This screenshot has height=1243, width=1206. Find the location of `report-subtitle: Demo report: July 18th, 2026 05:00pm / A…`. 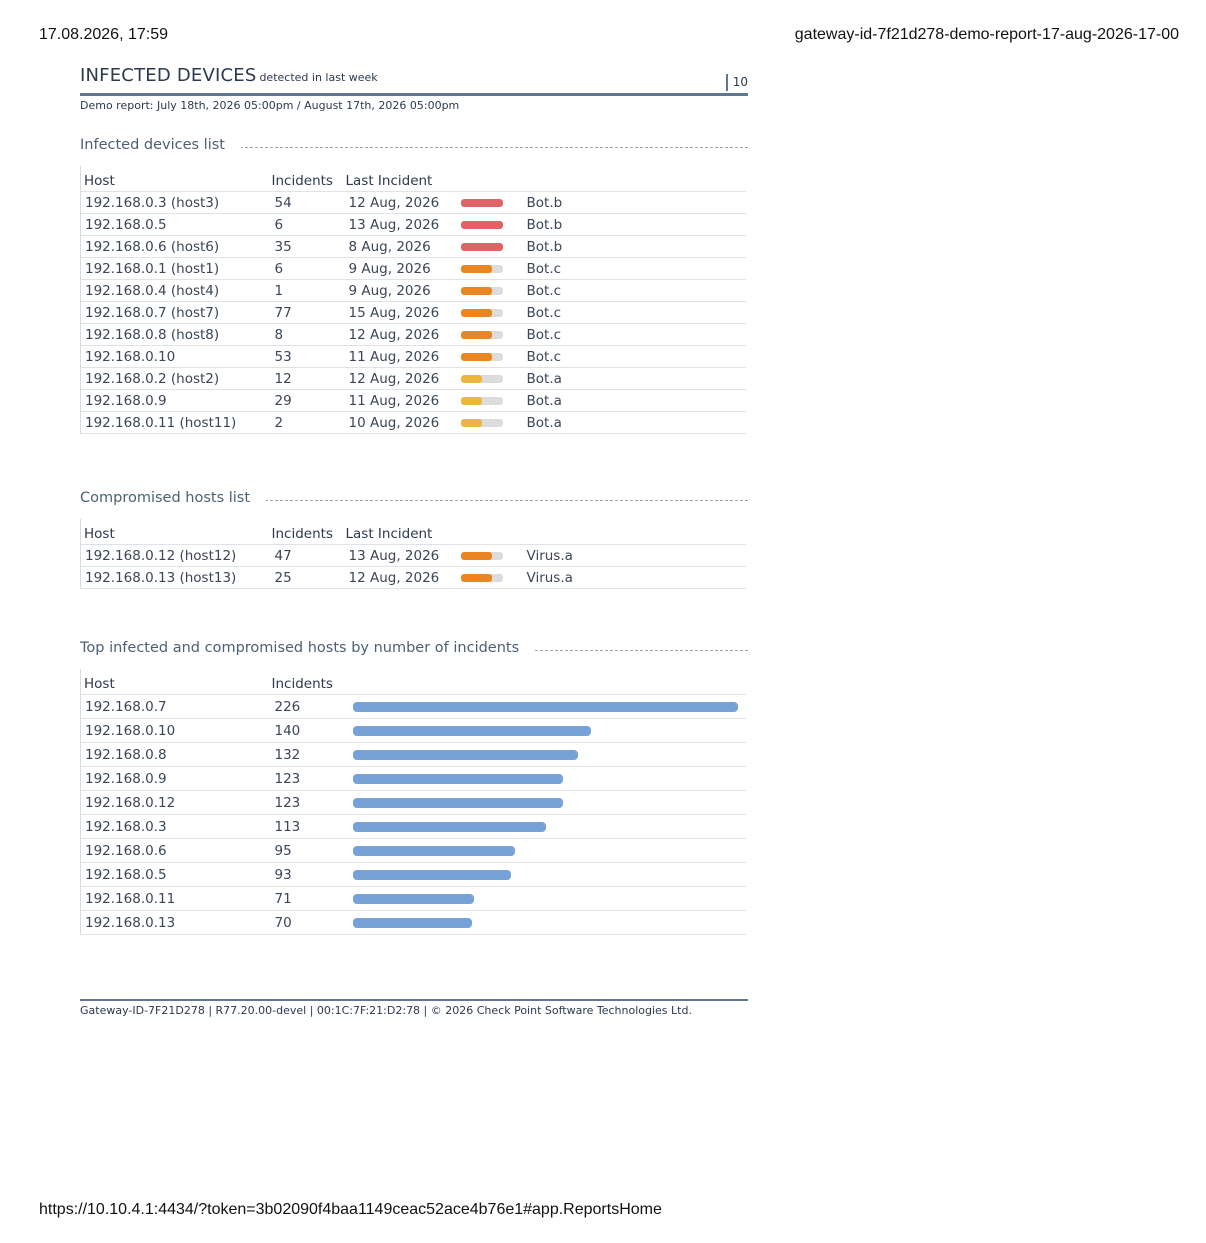

report-subtitle: Demo report: July 18th, 2026 05:00pm / A… is located at coordinates (270, 105).